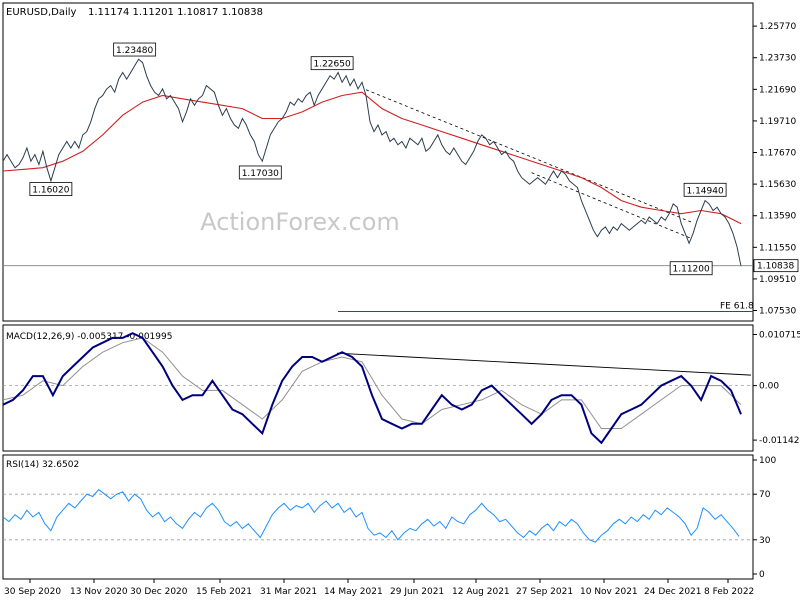 The image size is (800, 600). What do you see at coordinates (765, 541) in the screenshot?
I see `rsi-y-tick-label: 30` at bounding box center [765, 541].